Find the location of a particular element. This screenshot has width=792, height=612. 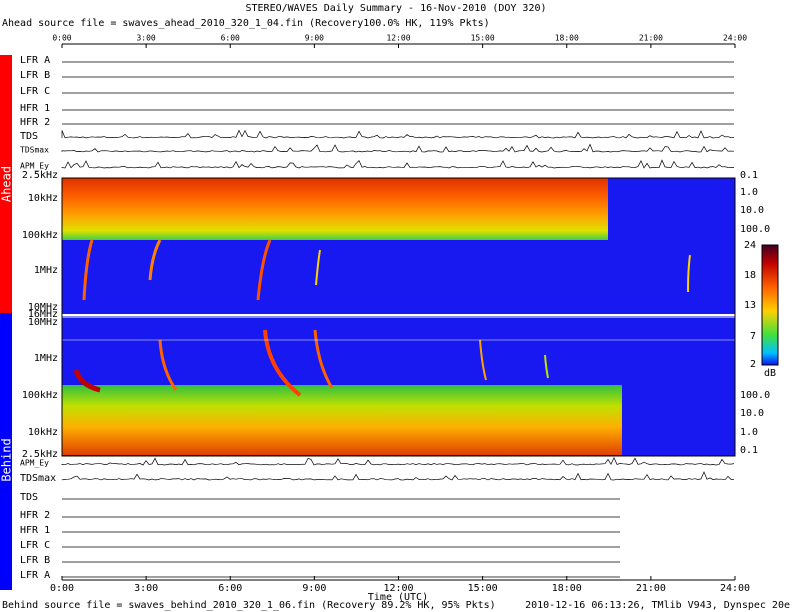

ahead-bar is located at coordinates (6, 184).